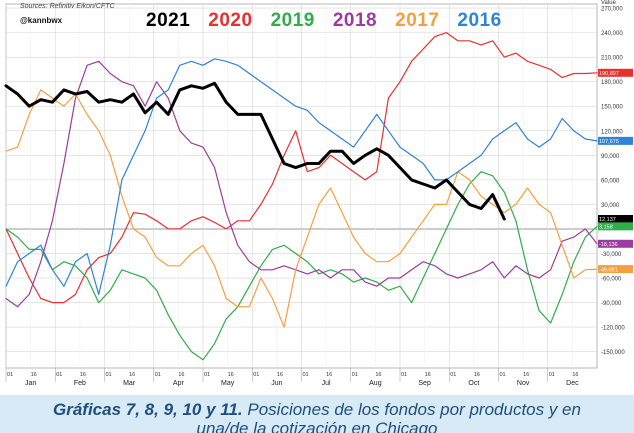 Image resolution: width=634 pixels, height=433 pixels. I want to click on last-value-label: 107,675, so click(609, 142).